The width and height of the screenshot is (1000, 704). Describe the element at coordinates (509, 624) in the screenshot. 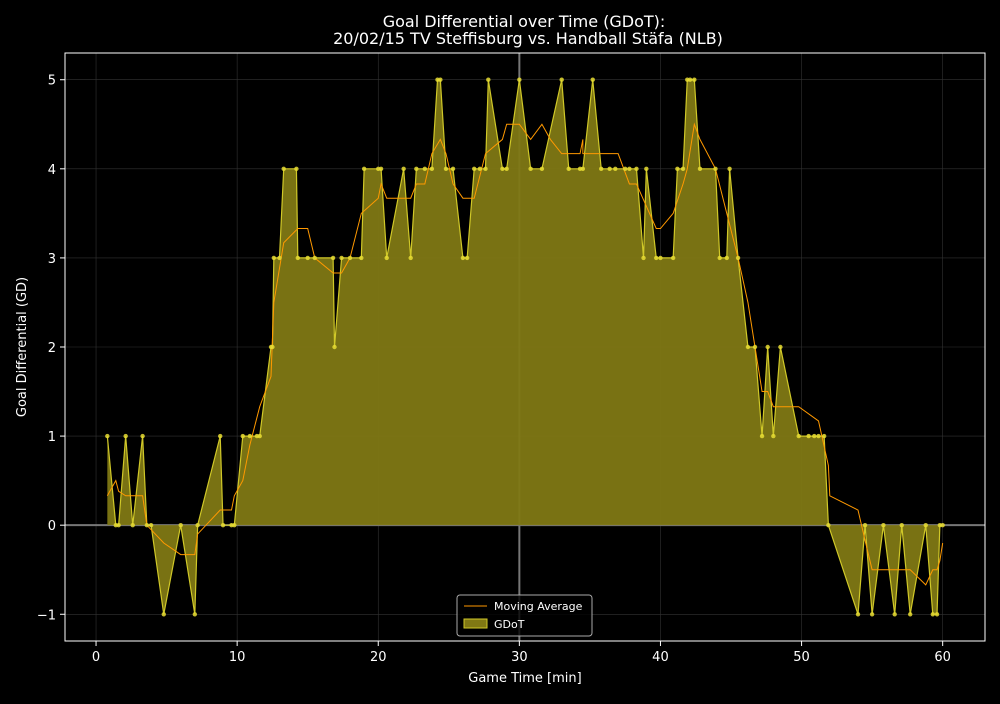

I see `legend-gdot-label: GDoT` at that location.